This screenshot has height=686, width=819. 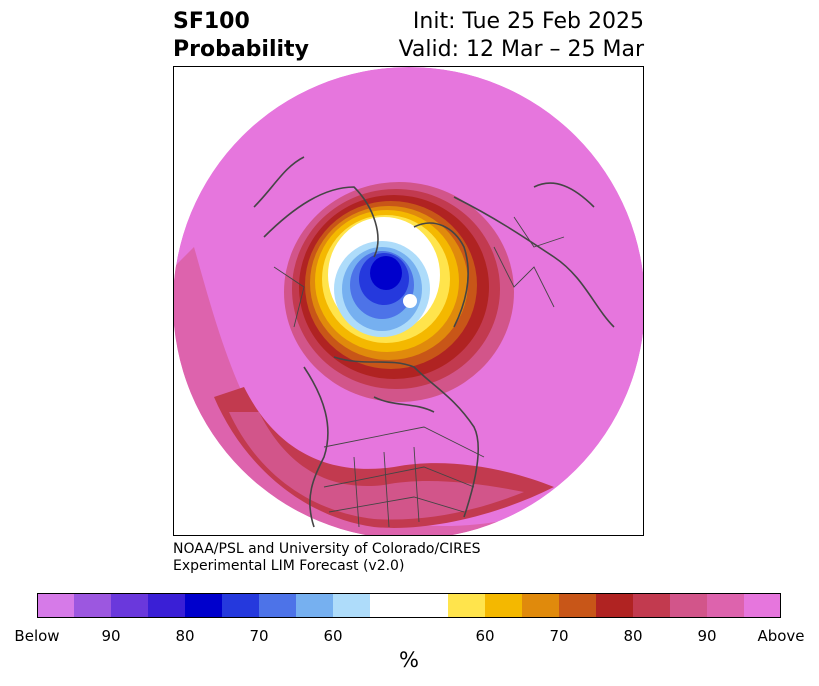 What do you see at coordinates (524, 277) in the screenshot?
I see `border-europe` at bounding box center [524, 277].